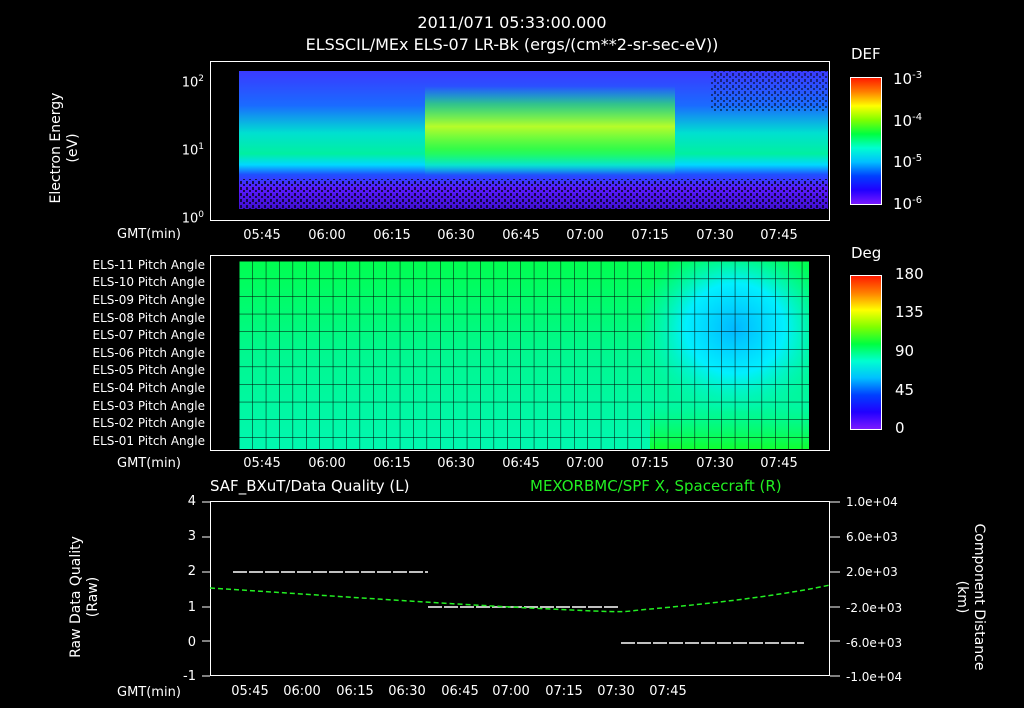  Describe the element at coordinates (962, 597) in the screenshot. I see `ylabel-line2: (km)` at that location.